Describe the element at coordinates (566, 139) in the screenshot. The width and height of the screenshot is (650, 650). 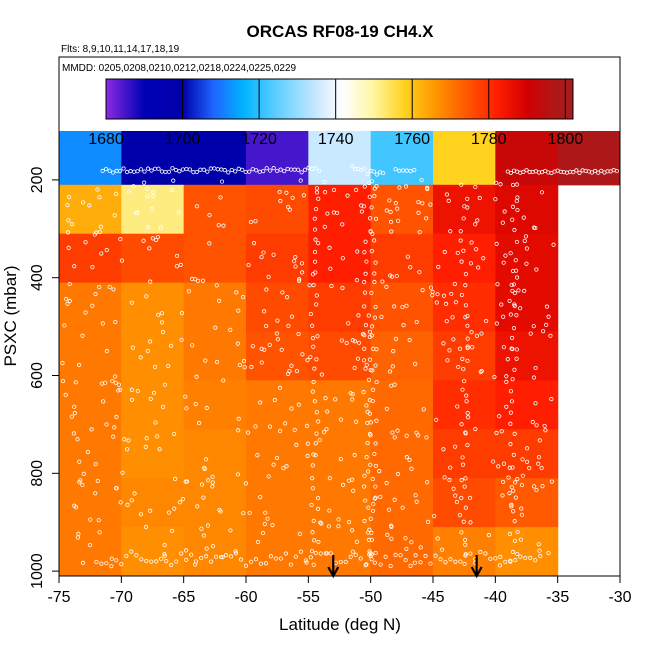
I see `colorbar-tick-label: 1800` at that location.